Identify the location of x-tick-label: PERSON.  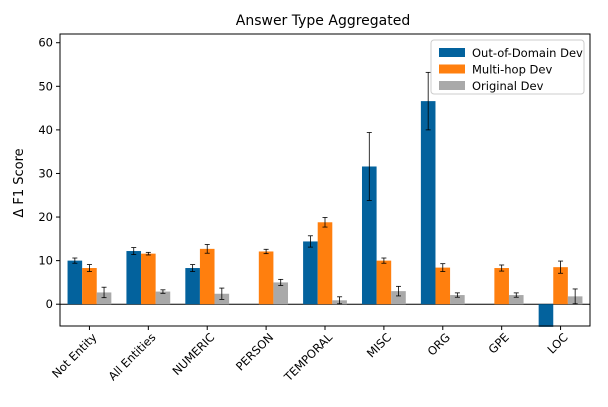
(254, 351).